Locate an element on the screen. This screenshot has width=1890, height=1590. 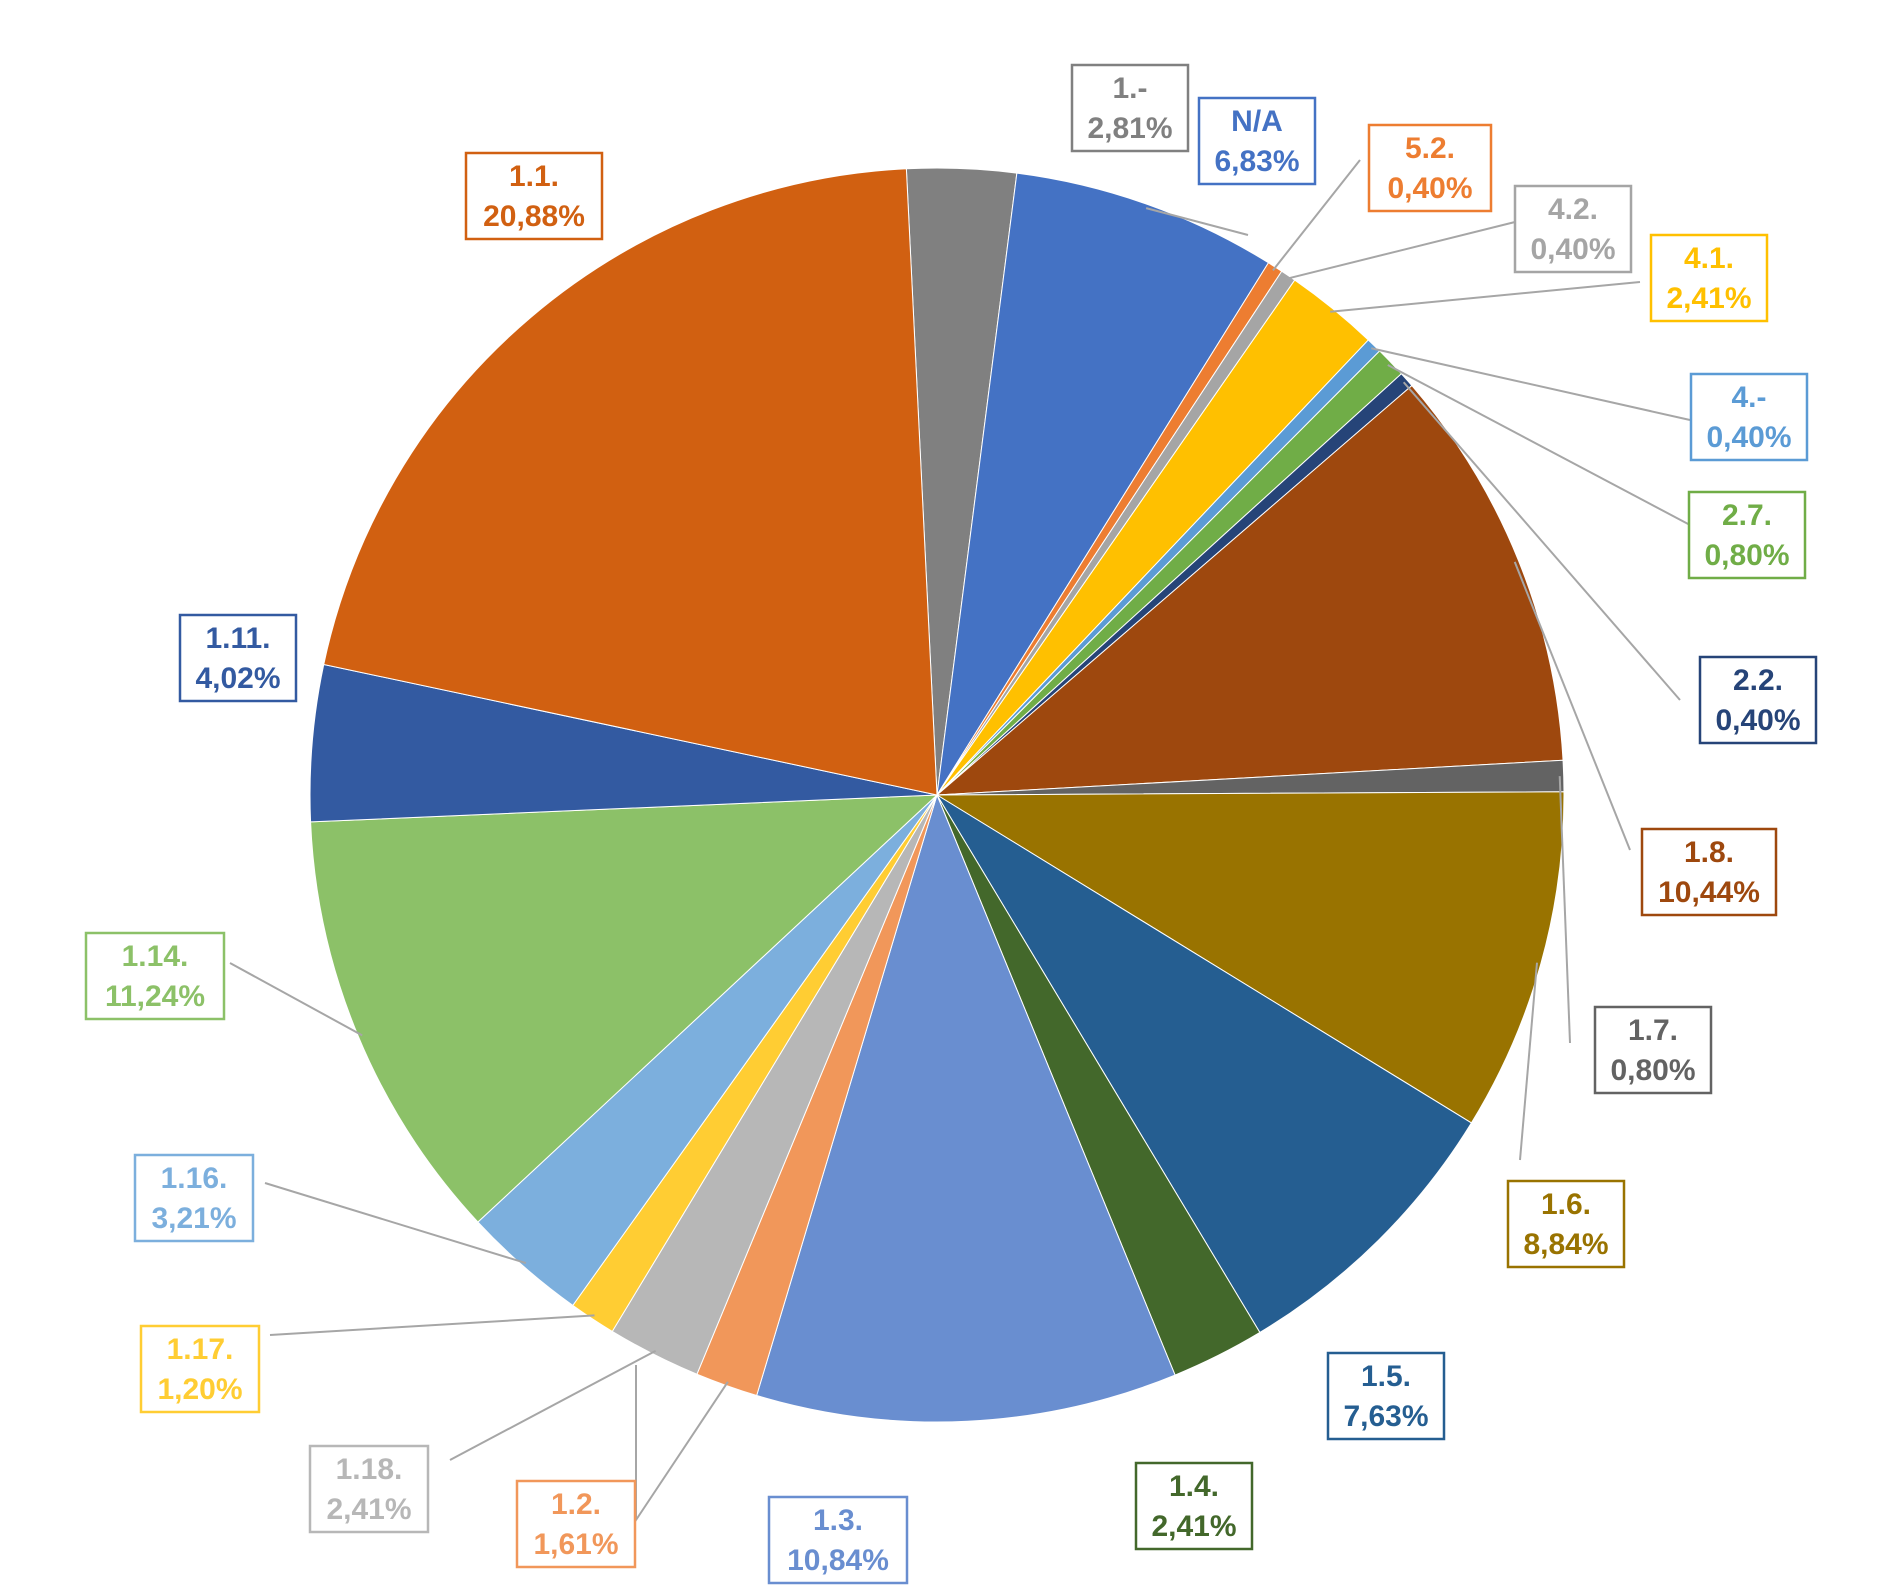
data-label: 1.1. 20,88% is located at coordinates (534, 196).